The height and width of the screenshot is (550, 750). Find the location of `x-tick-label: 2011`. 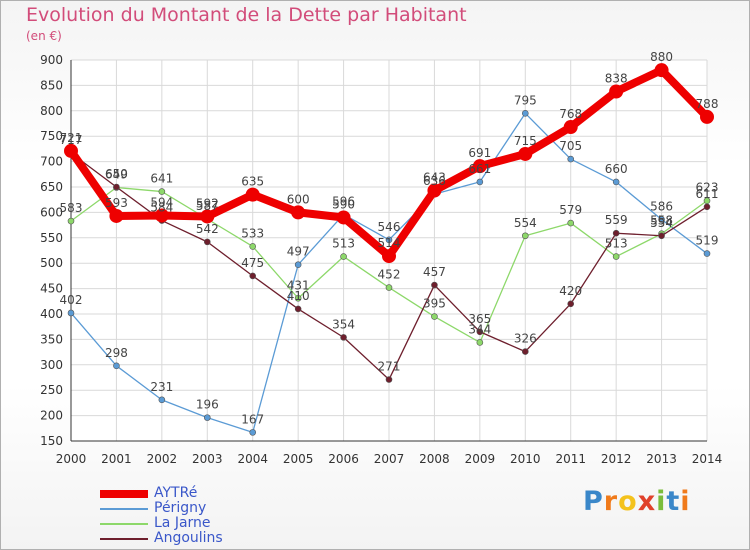

x-tick-label: 2011 is located at coordinates (570, 459).